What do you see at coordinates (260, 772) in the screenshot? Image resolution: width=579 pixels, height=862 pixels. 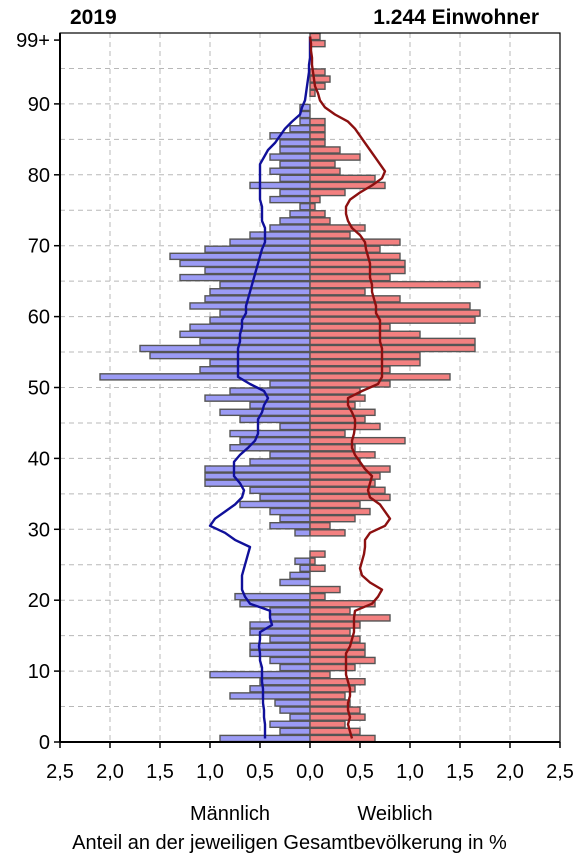 I see `x-tick-label: 0,5` at bounding box center [260, 772].